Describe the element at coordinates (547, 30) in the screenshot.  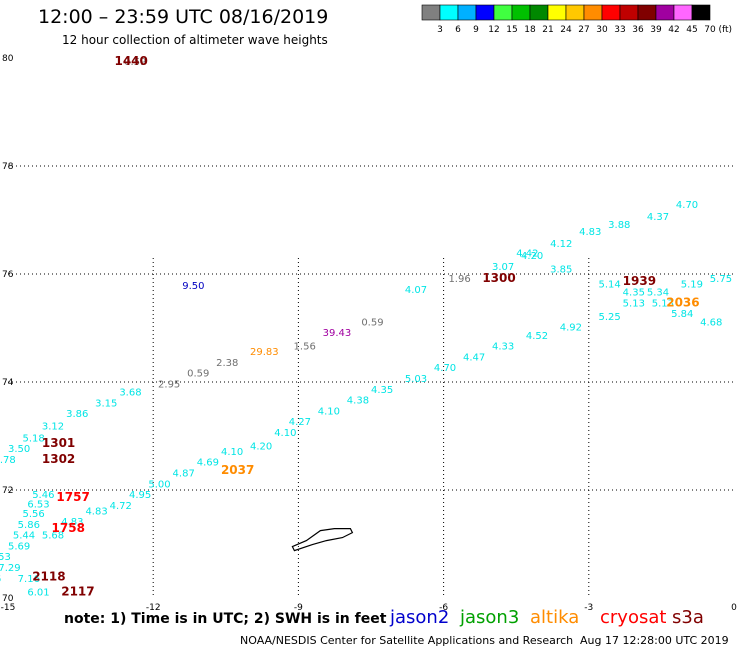
I see `legend-label: 21` at that location.